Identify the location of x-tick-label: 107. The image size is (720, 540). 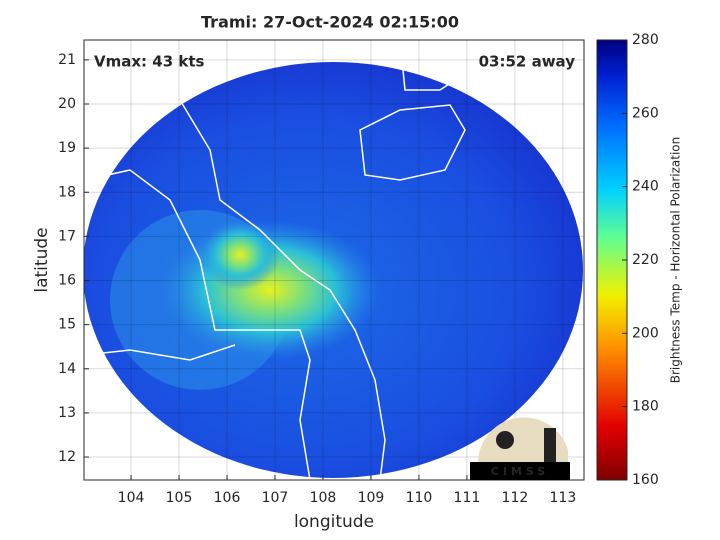
(275, 498).